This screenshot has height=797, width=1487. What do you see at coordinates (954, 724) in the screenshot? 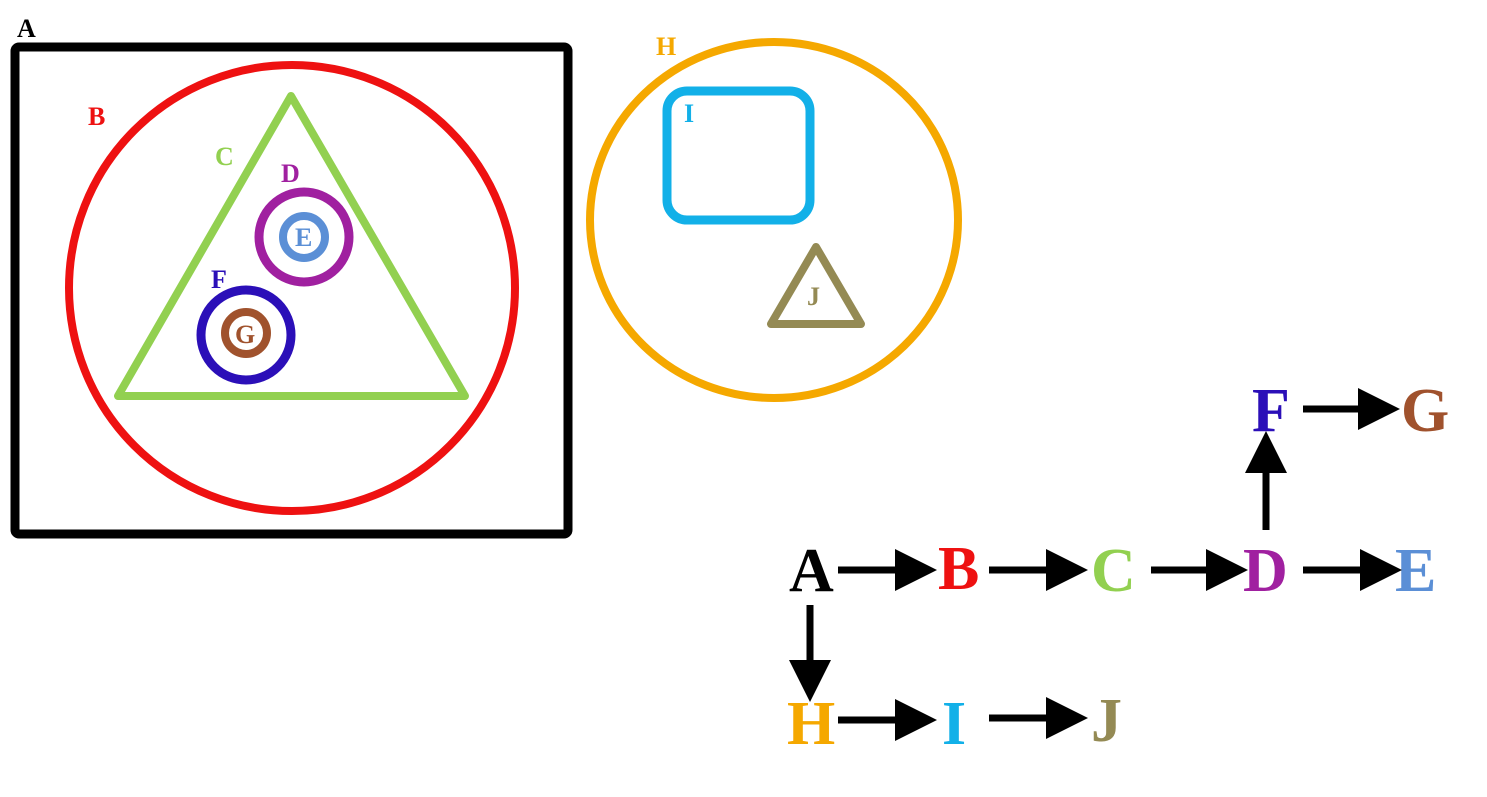
I see `tree-node-i: I` at bounding box center [954, 724].